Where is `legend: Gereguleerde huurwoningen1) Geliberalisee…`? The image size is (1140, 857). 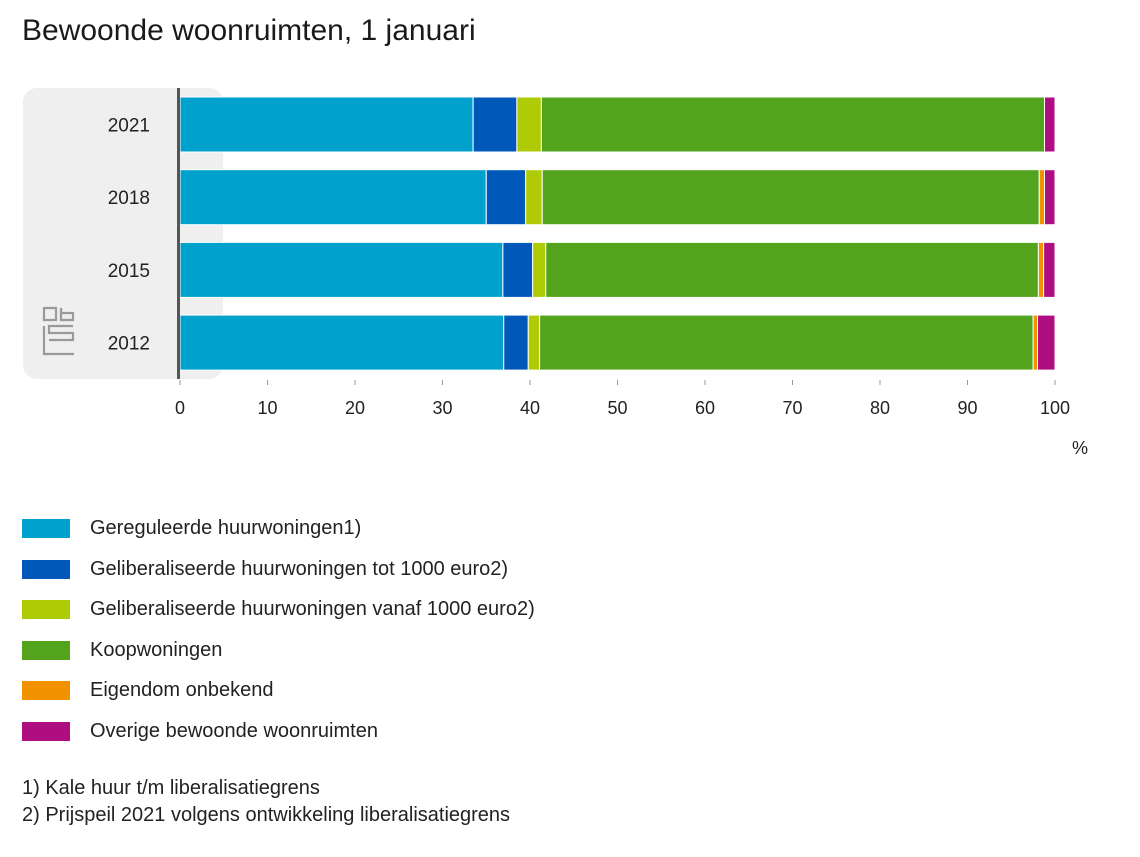
legend: Gereguleerde huurwoningen1) Geliberalisee… is located at coordinates (278, 635).